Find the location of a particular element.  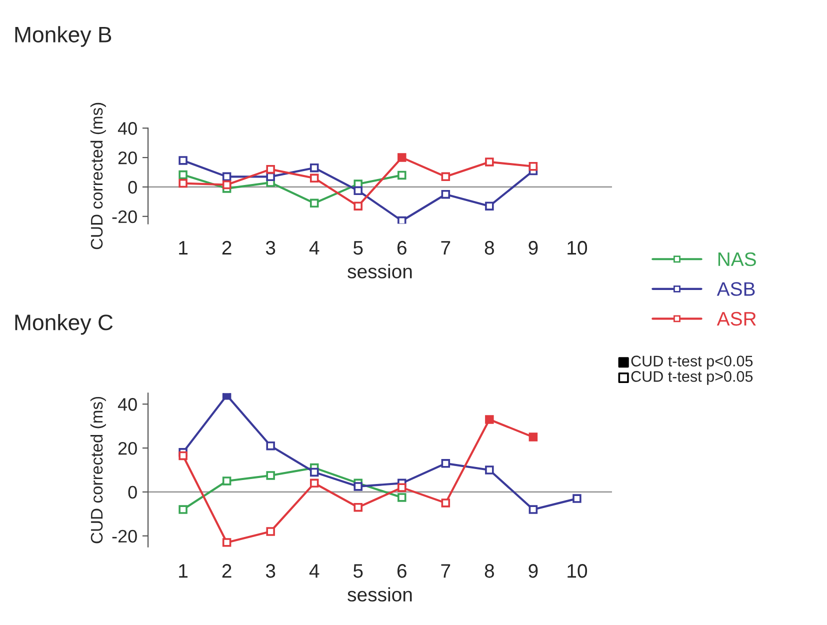

text: CUD t-test p<0.05 is located at coordinates (692, 363).